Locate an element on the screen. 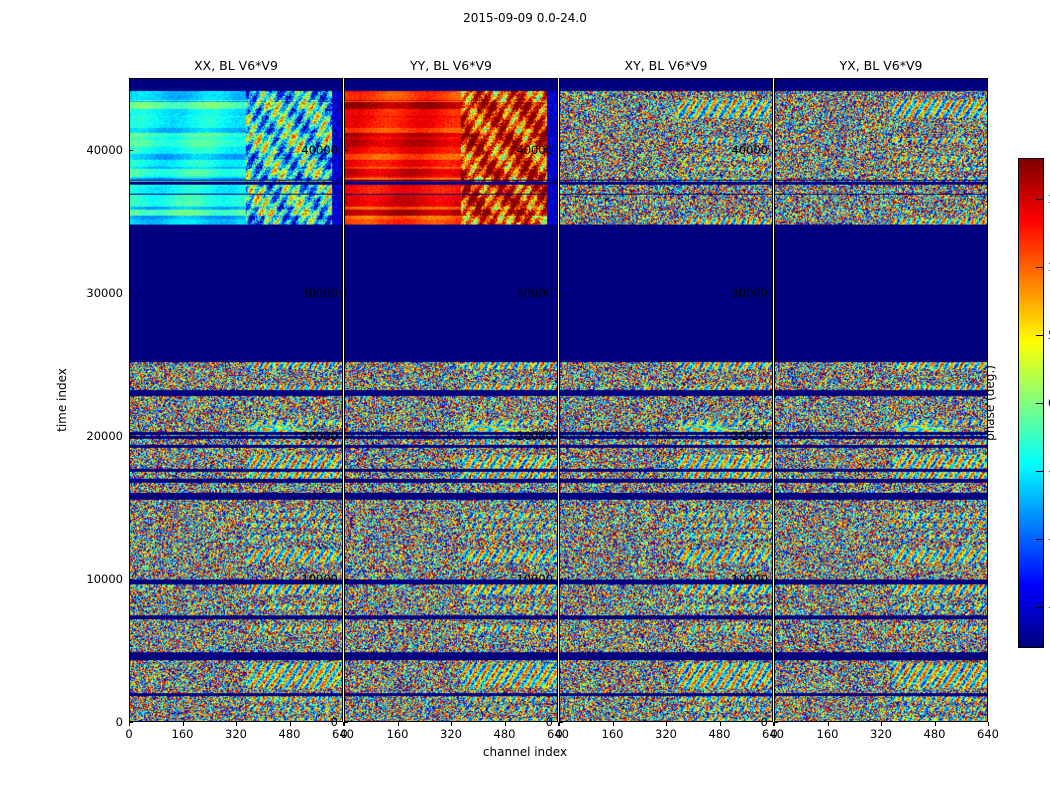 Image resolution: width=1050 pixels, height=800 pixels. colorbar-tick-label: 100 is located at coordinates (1049, 267).